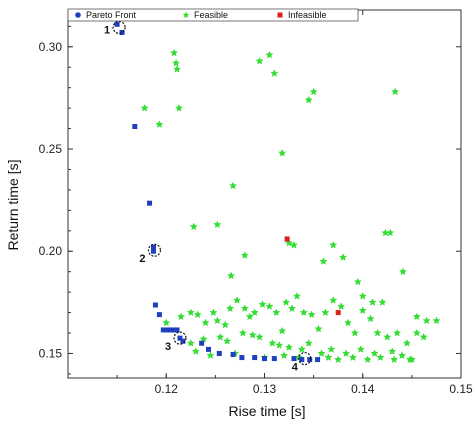 This screenshot has height=426, width=474. What do you see at coordinates (280, 15) in the screenshot?
I see `legend-marker-infeasible` at bounding box center [280, 15].